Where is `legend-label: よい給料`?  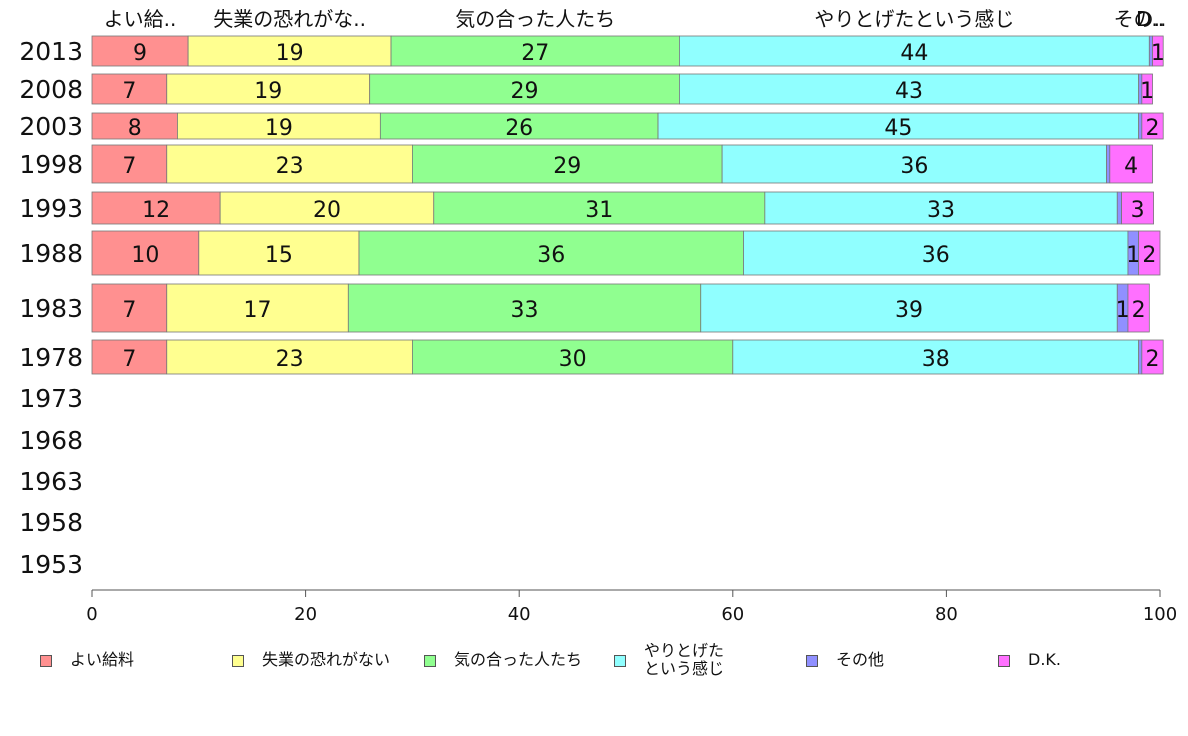
legend-label: よい給料 is located at coordinates (102, 659).